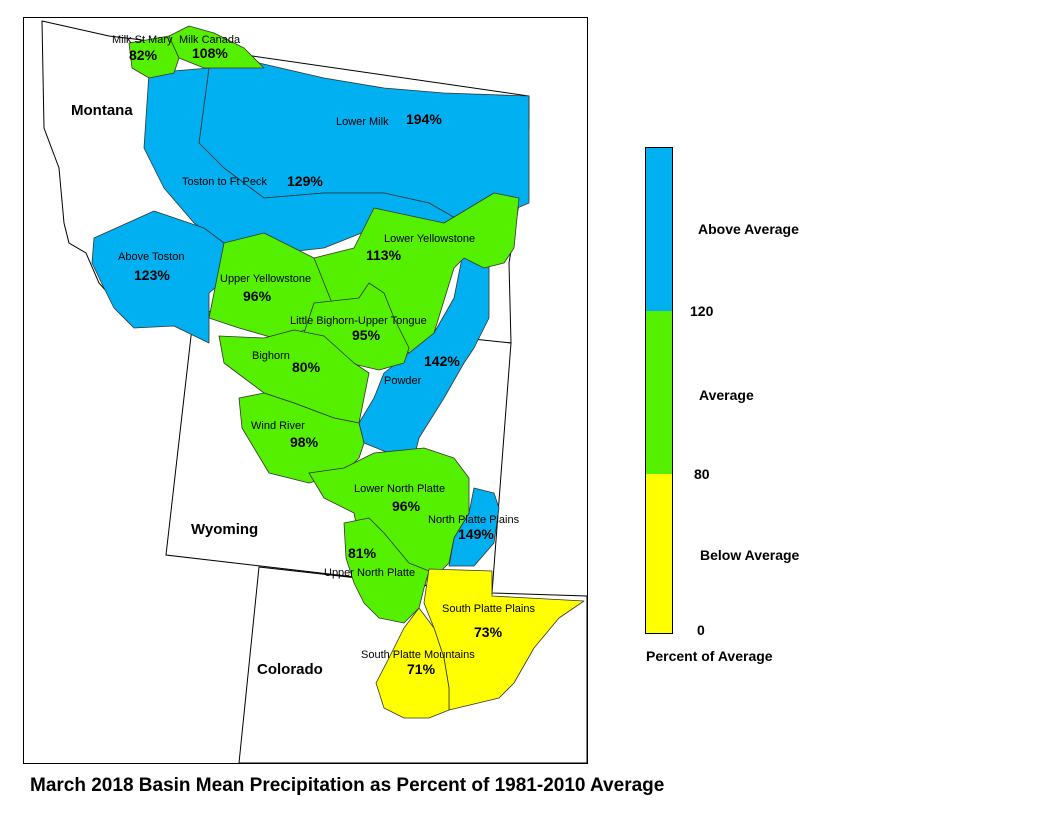 The width and height of the screenshot is (1056, 816). I want to click on basin-above-toston, so click(165, 277).